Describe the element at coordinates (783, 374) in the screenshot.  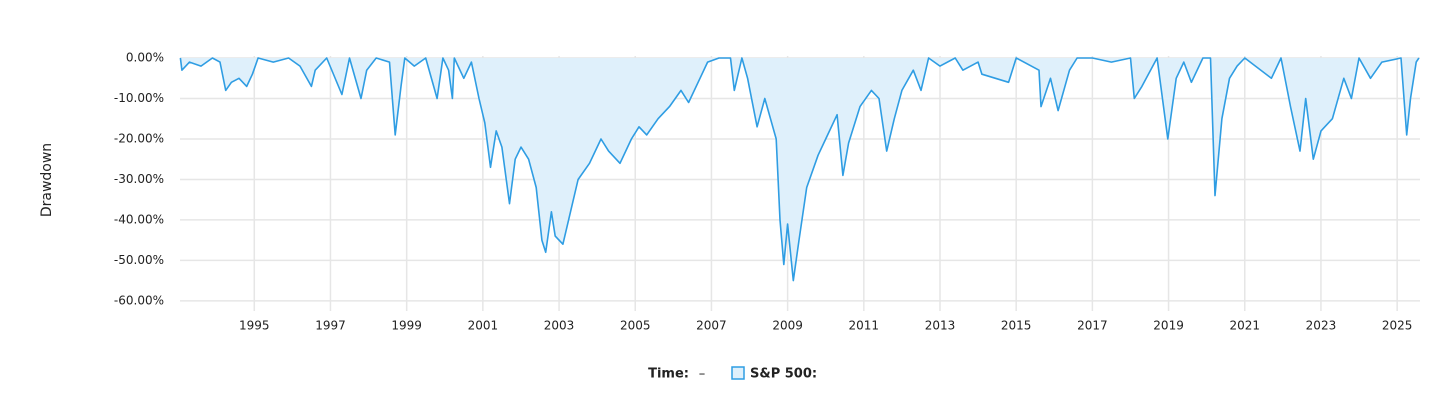
I see `legend-series-label: S&P 500:` at that location.